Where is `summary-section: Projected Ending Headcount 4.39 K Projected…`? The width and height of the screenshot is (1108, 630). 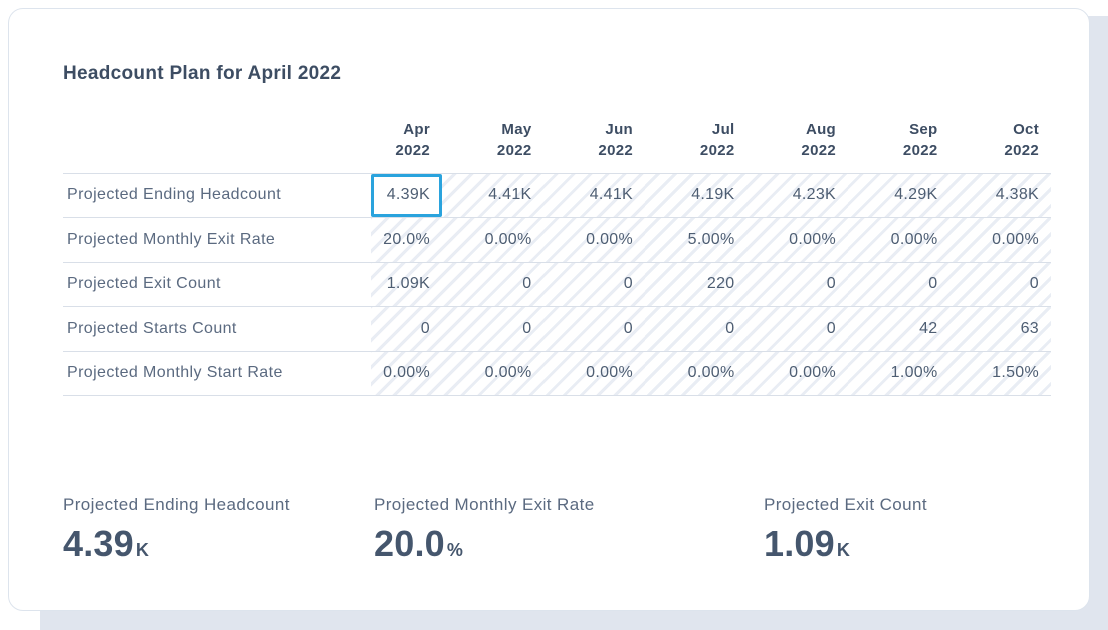 summary-section: Projected Ending Headcount 4.39 K Projected… is located at coordinates (557, 530).